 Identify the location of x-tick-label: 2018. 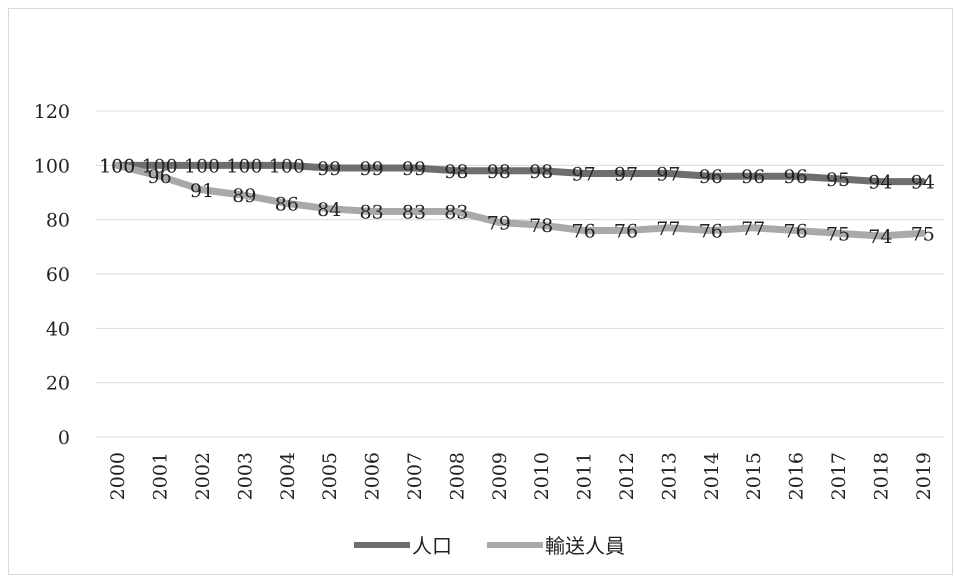
(881, 476).